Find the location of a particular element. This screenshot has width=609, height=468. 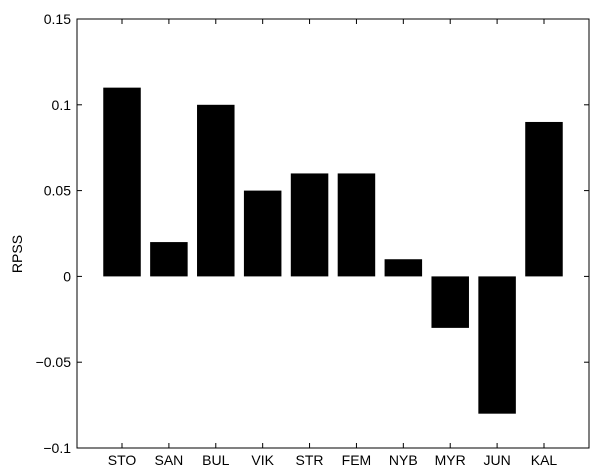

bar-jun is located at coordinates (497, 345).